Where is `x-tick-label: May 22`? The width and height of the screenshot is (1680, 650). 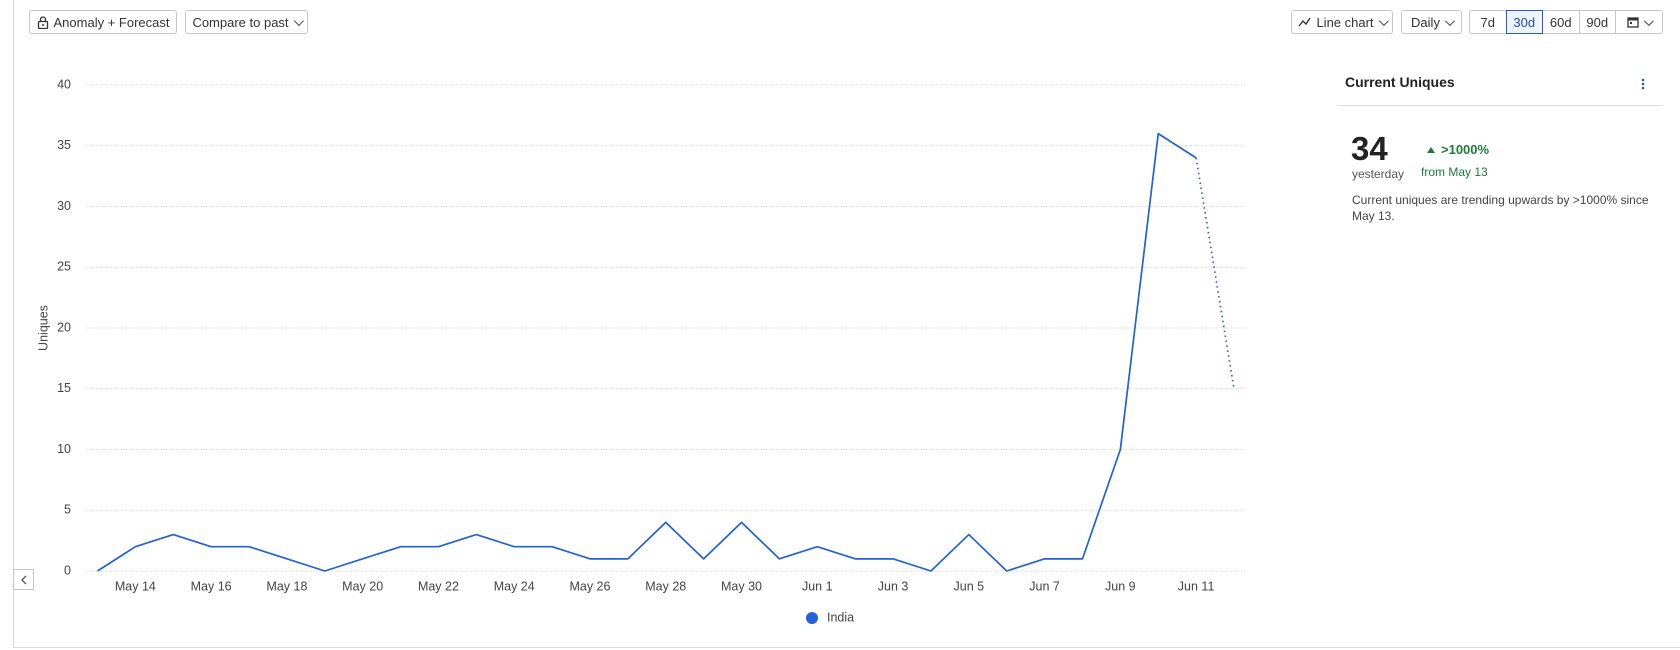 x-tick-label: May 22 is located at coordinates (438, 586).